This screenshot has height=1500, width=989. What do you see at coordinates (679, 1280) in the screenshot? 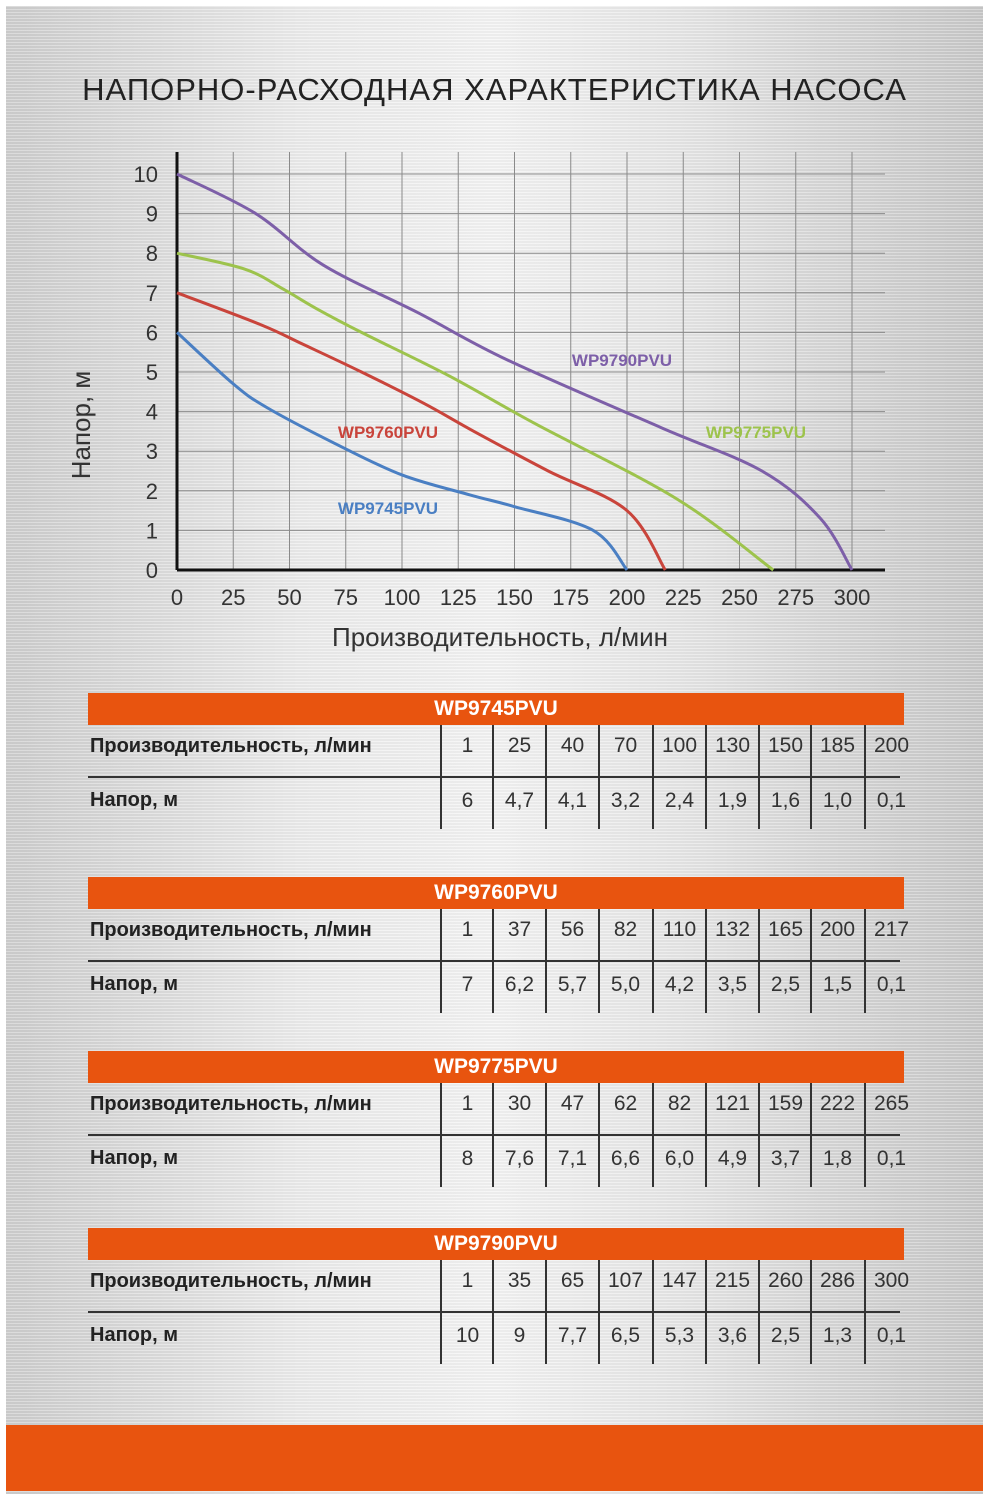
I see `flow-cell: 147` at bounding box center [679, 1280].